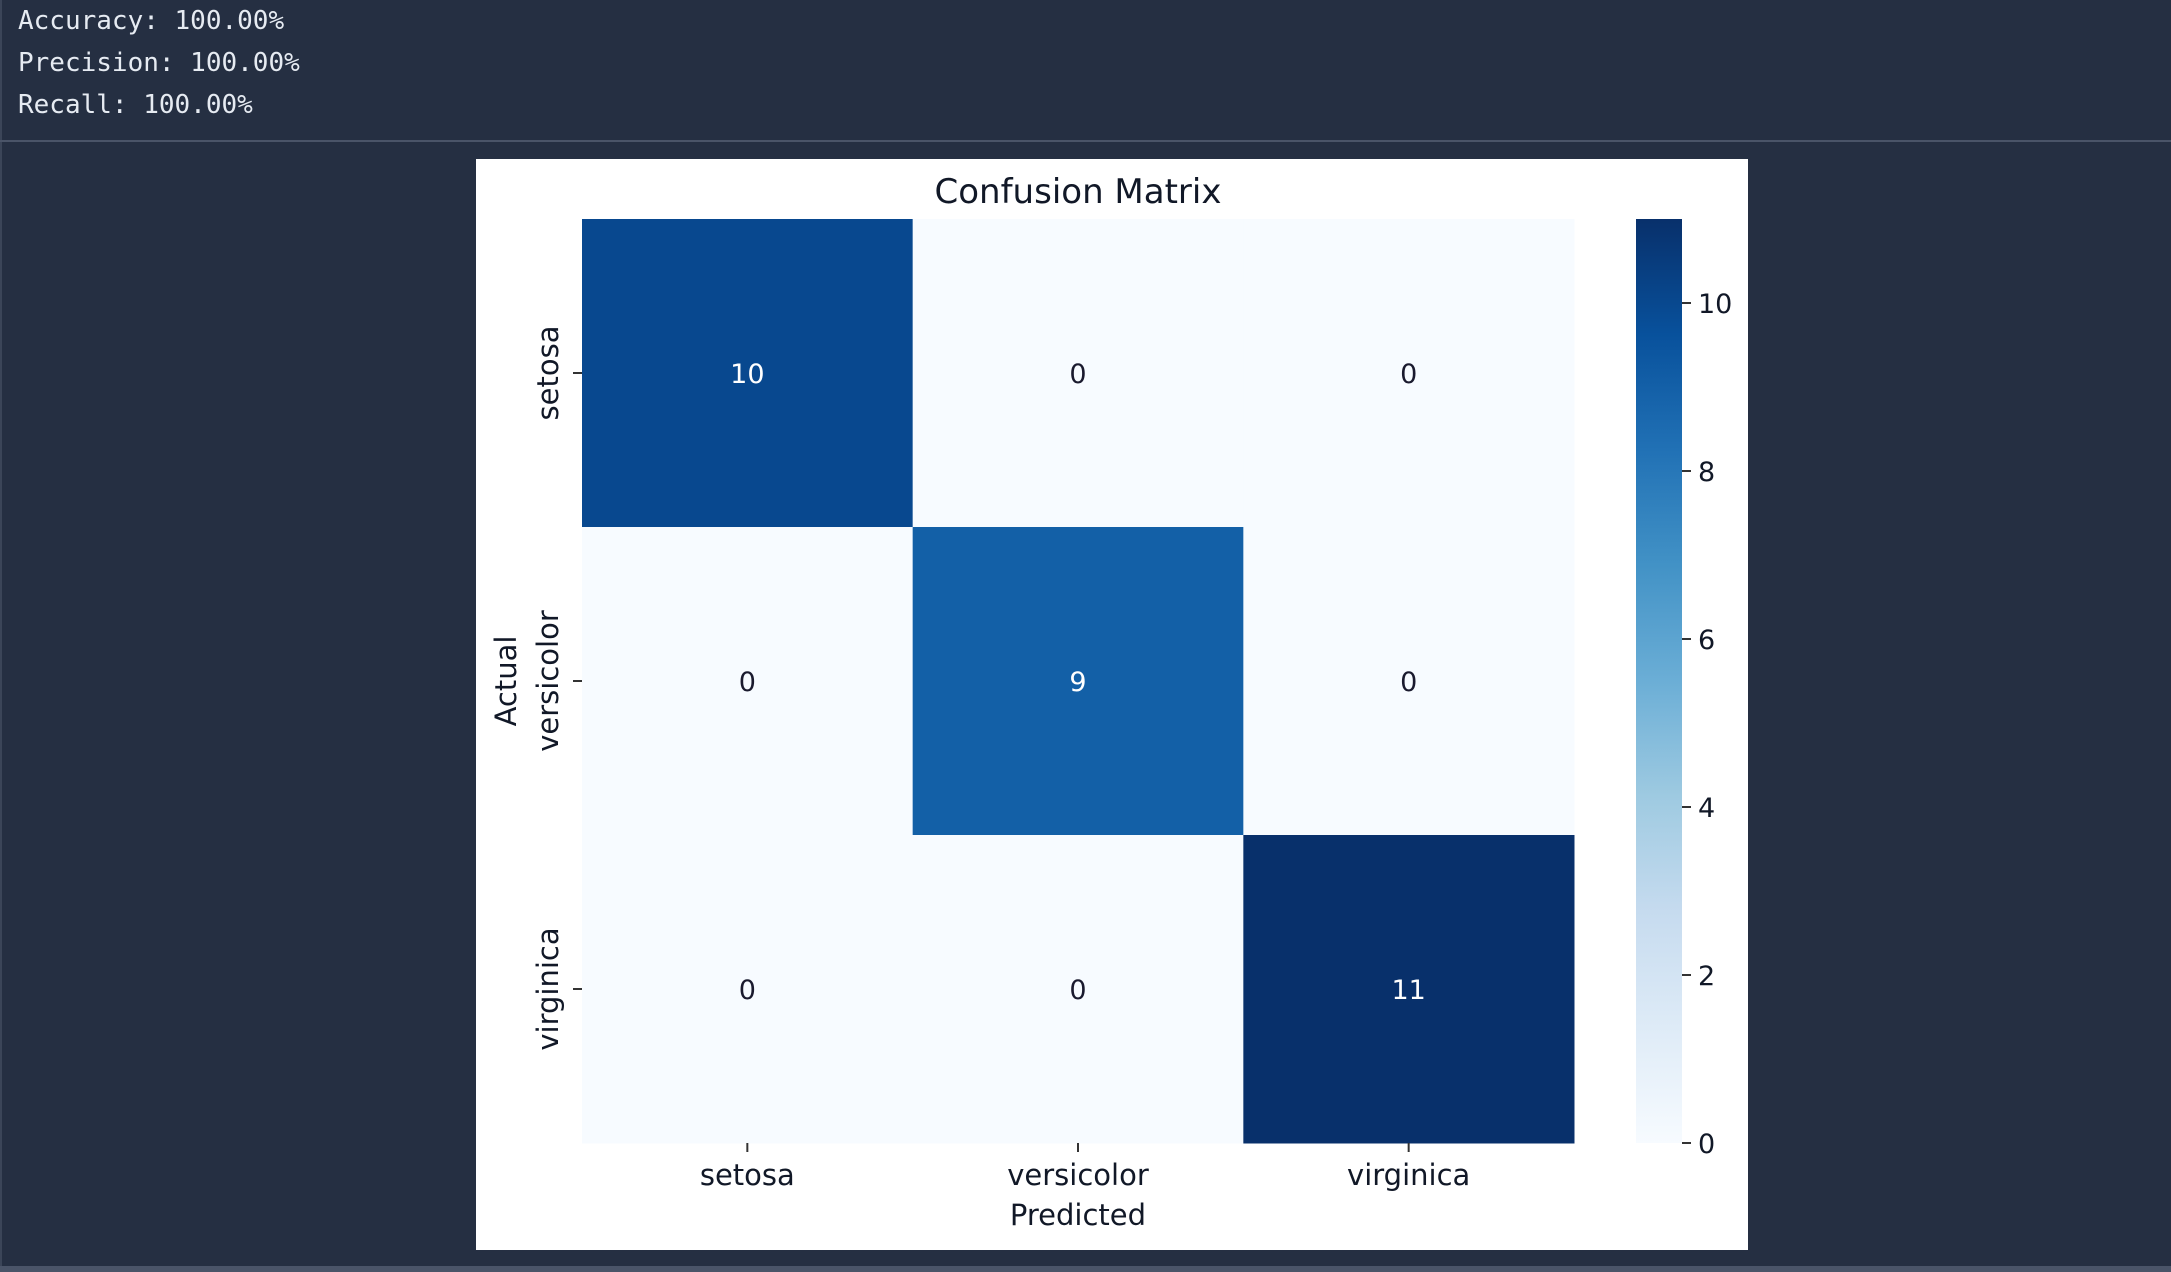 The height and width of the screenshot is (1272, 2171). Describe the element at coordinates (1085, 1269) in the screenshot. I see `output-bottom-border` at that location.